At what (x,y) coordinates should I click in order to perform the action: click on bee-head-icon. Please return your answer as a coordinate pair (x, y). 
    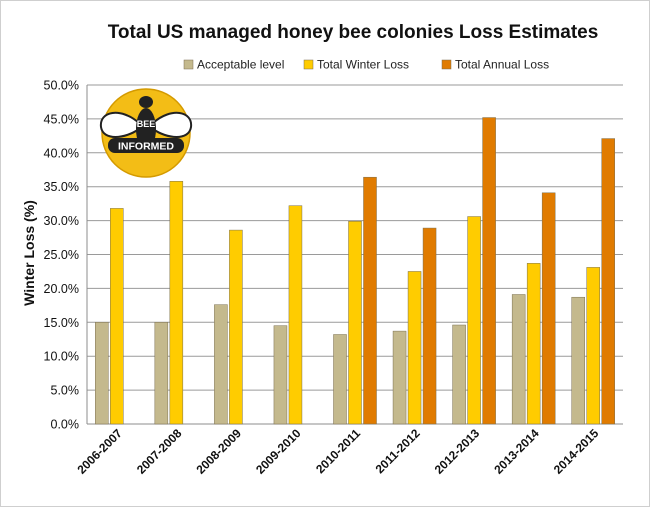
    Looking at the image, I should click on (146, 102).